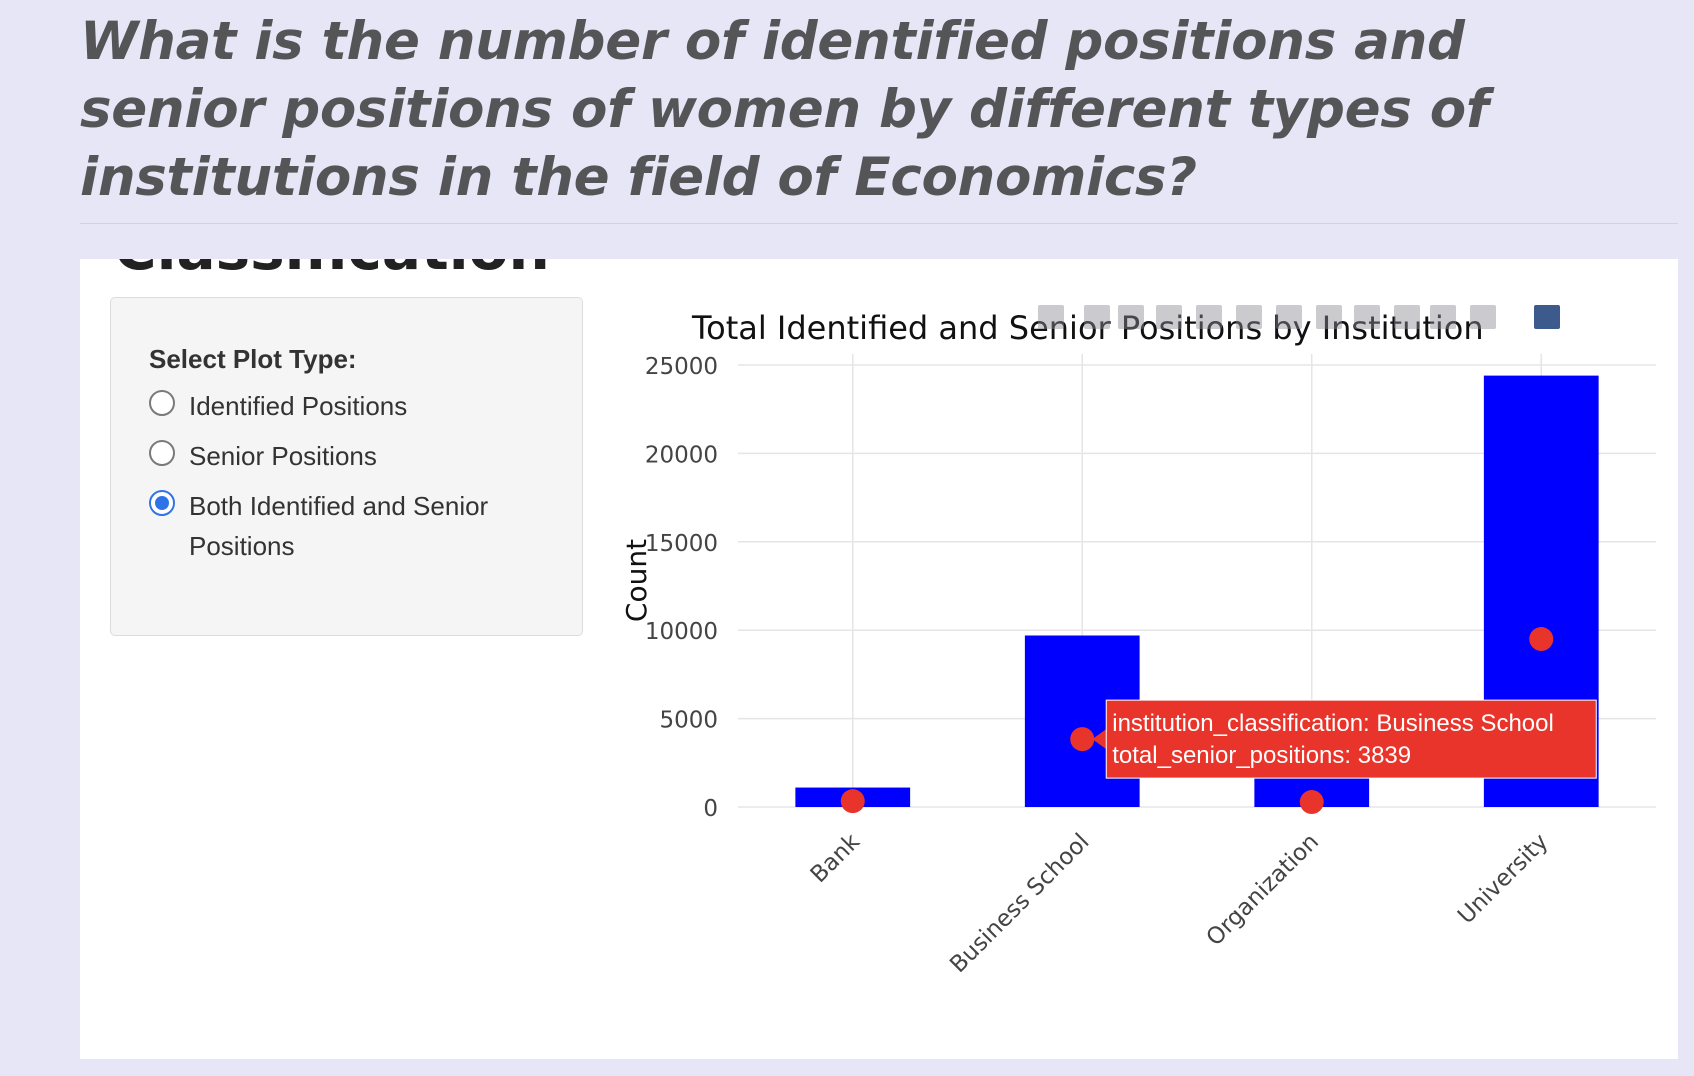  Describe the element at coordinates (1209, 317) in the screenshot. I see `lasso-icon` at that location.